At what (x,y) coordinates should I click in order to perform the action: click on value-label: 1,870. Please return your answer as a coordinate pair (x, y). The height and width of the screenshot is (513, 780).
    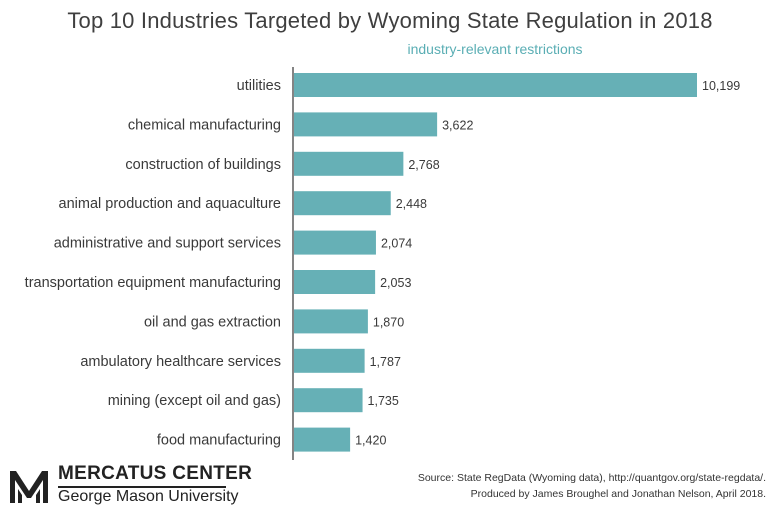
    Looking at the image, I should click on (388, 322).